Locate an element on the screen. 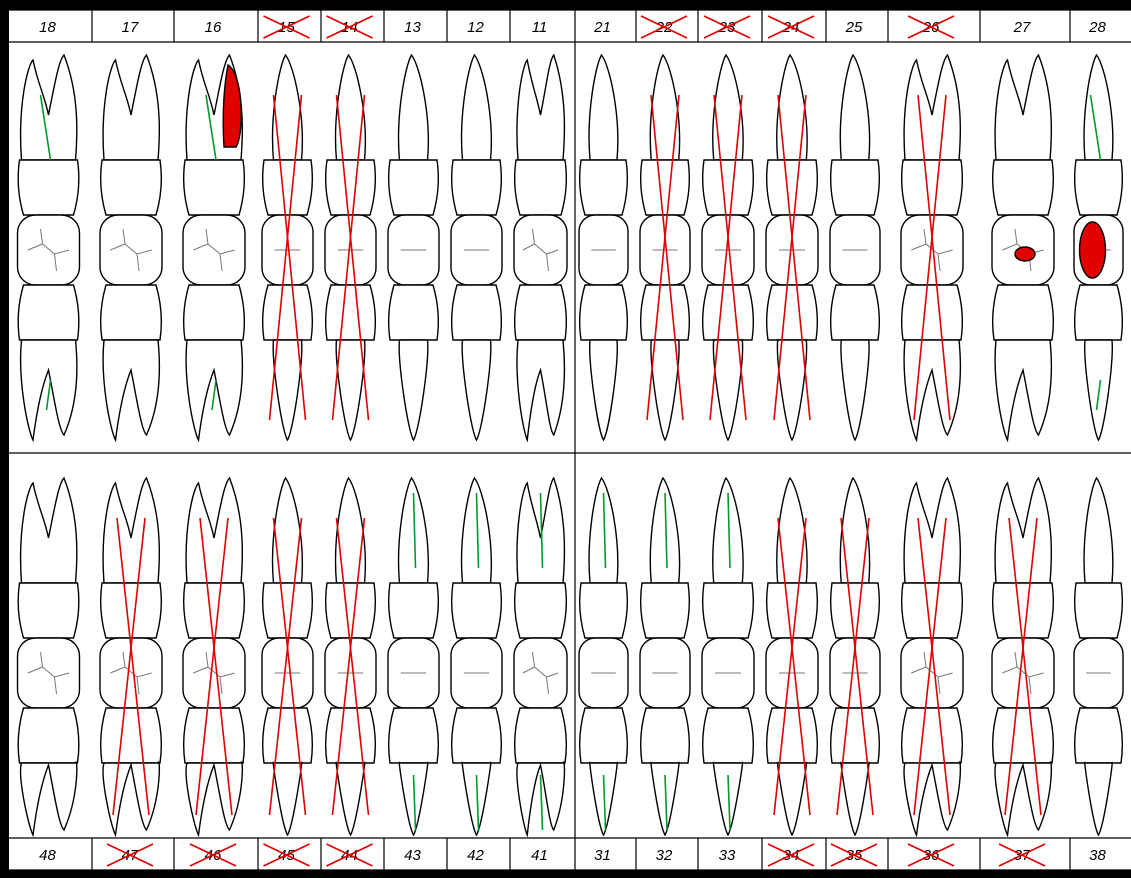  tooth-number-21: 21 is located at coordinates (602, 27).